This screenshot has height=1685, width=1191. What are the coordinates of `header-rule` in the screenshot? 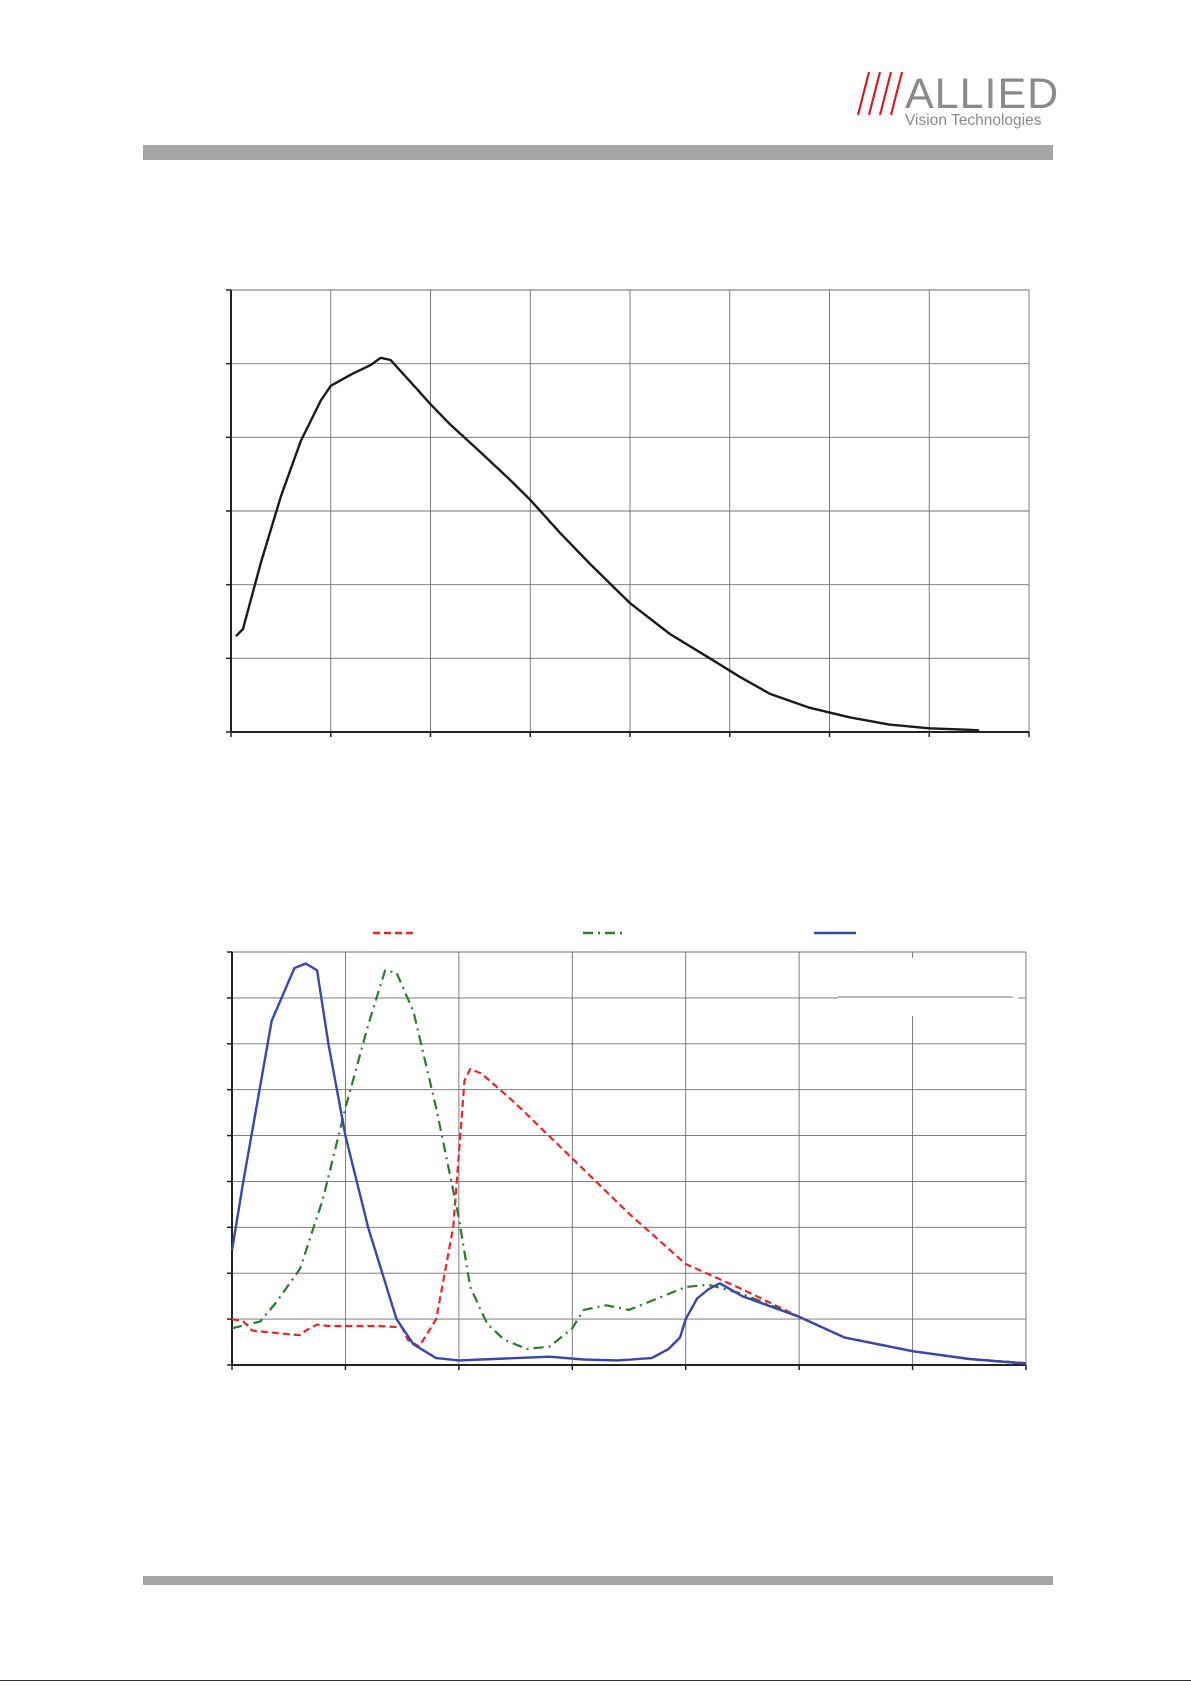 It's located at (598, 152).